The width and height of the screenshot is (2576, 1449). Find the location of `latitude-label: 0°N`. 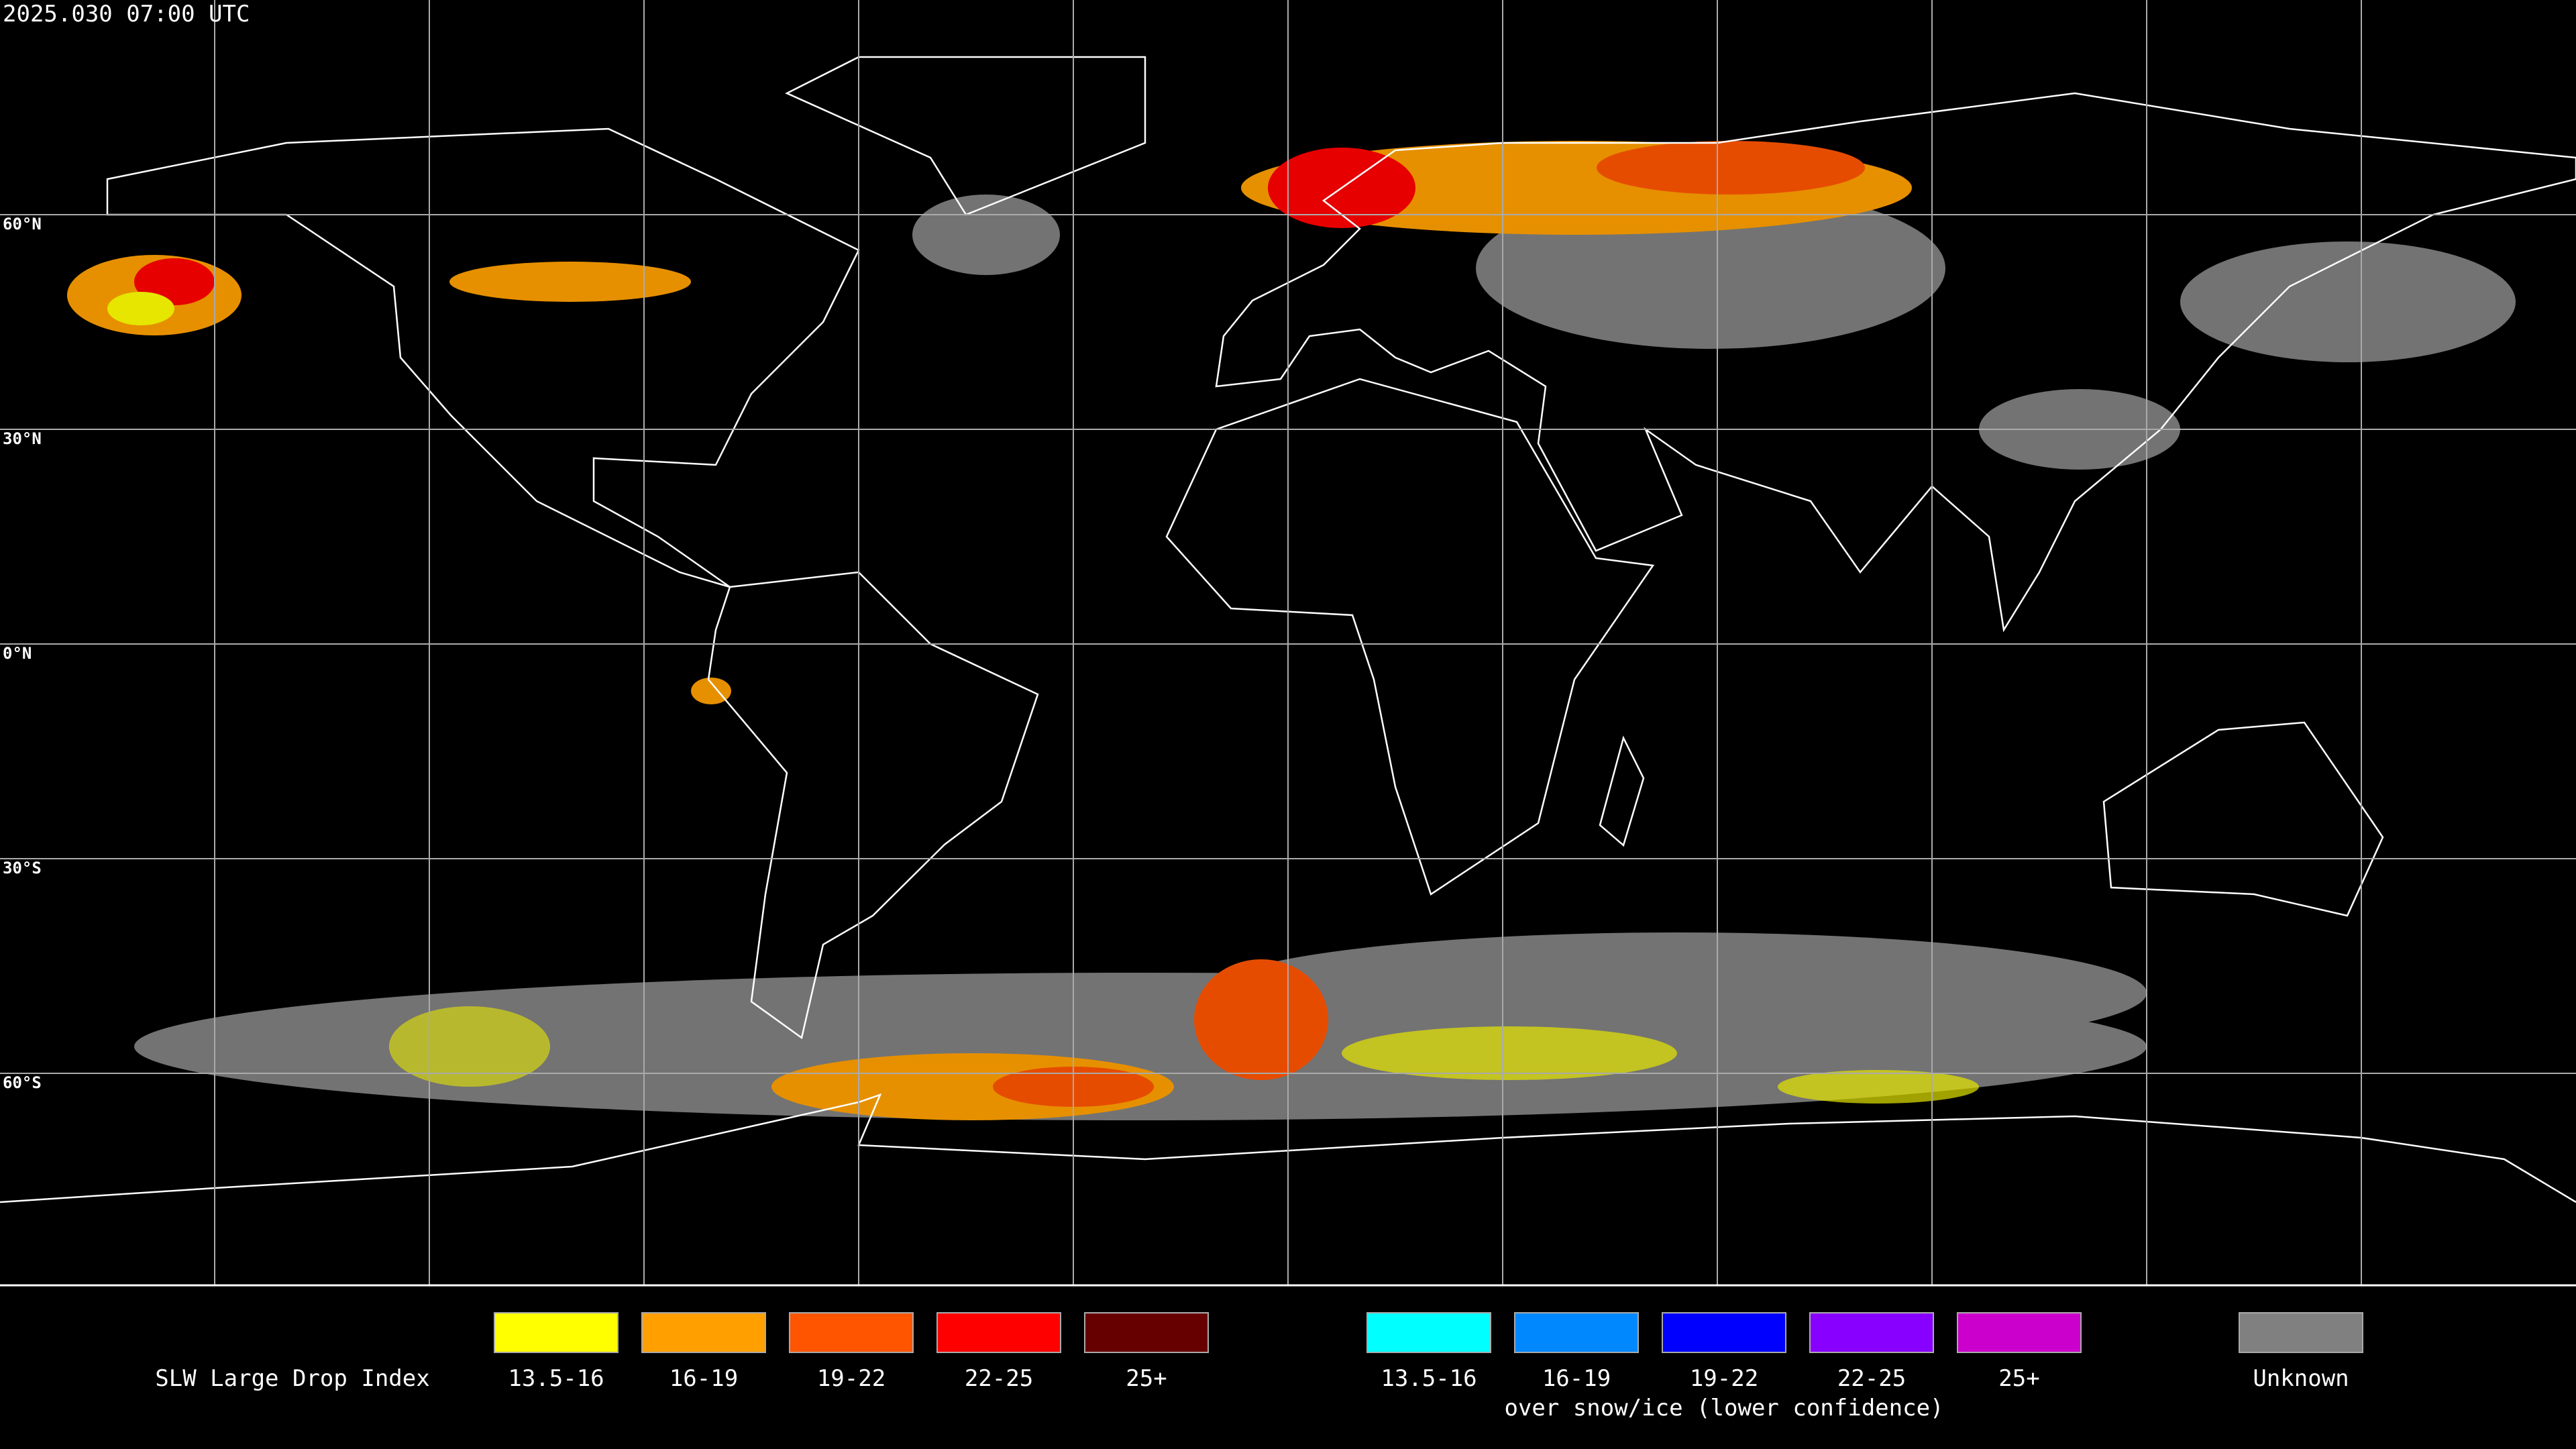

latitude-label: 0°N is located at coordinates (17, 653).